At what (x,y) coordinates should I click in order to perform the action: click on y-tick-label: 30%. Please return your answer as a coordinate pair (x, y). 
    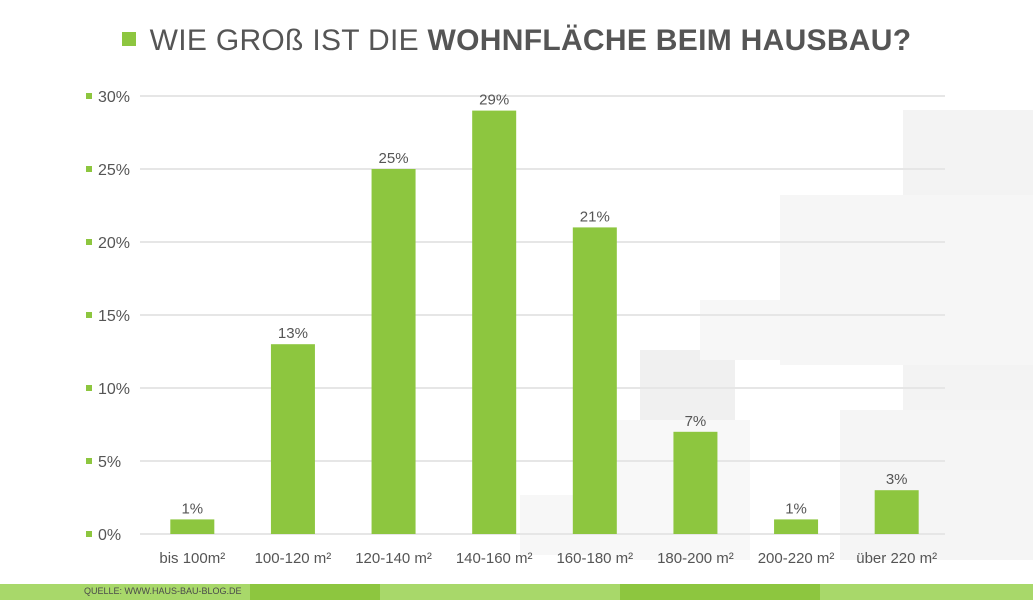
    Looking at the image, I should click on (114, 97).